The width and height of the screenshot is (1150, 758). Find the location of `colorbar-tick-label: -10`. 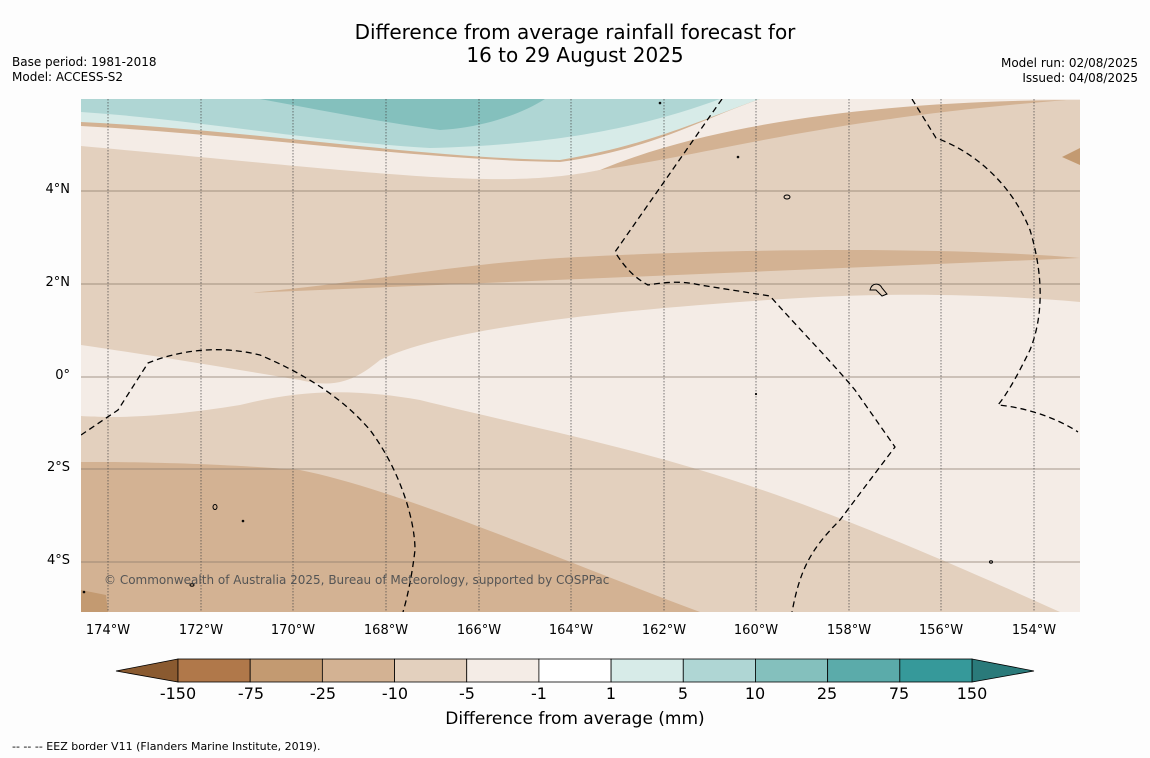

colorbar-tick-label: -10 is located at coordinates (395, 693).